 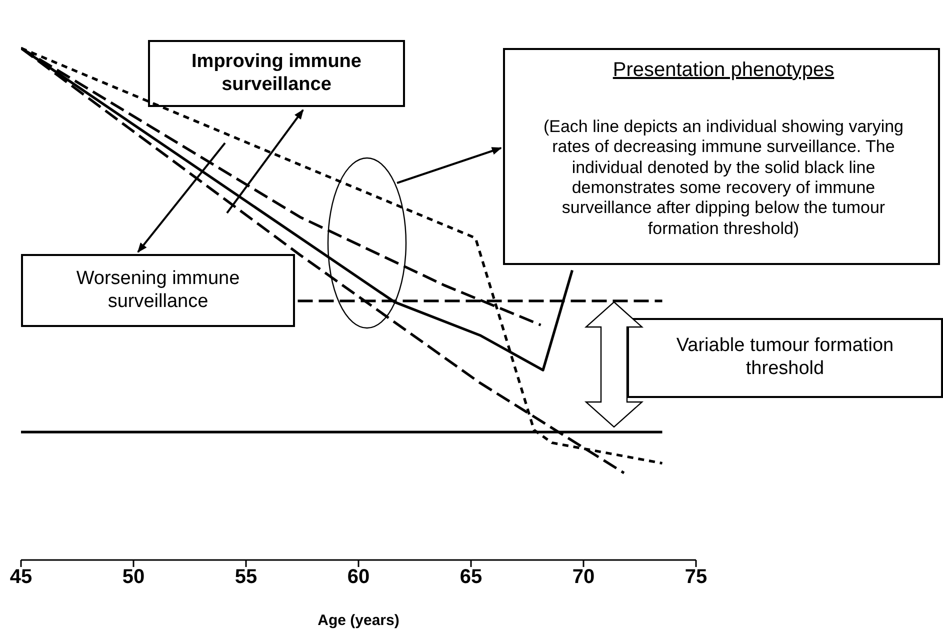 I want to click on x-tick-label: 75, so click(x=696, y=577).